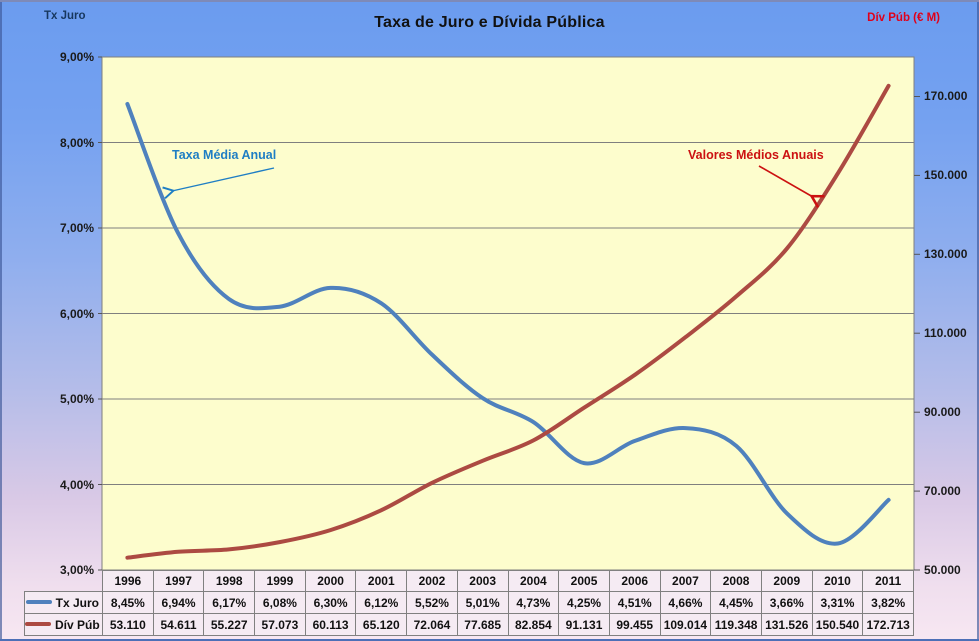 The image size is (979, 641). I want to click on annotation-taxa-media-anual: Taxa Média Anual, so click(224, 155).